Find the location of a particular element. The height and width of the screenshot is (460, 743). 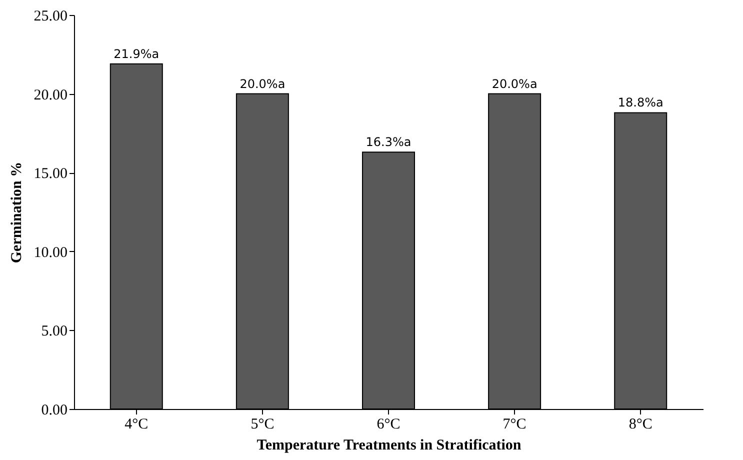

y-tick-label: 10.00 is located at coordinates (51, 252).